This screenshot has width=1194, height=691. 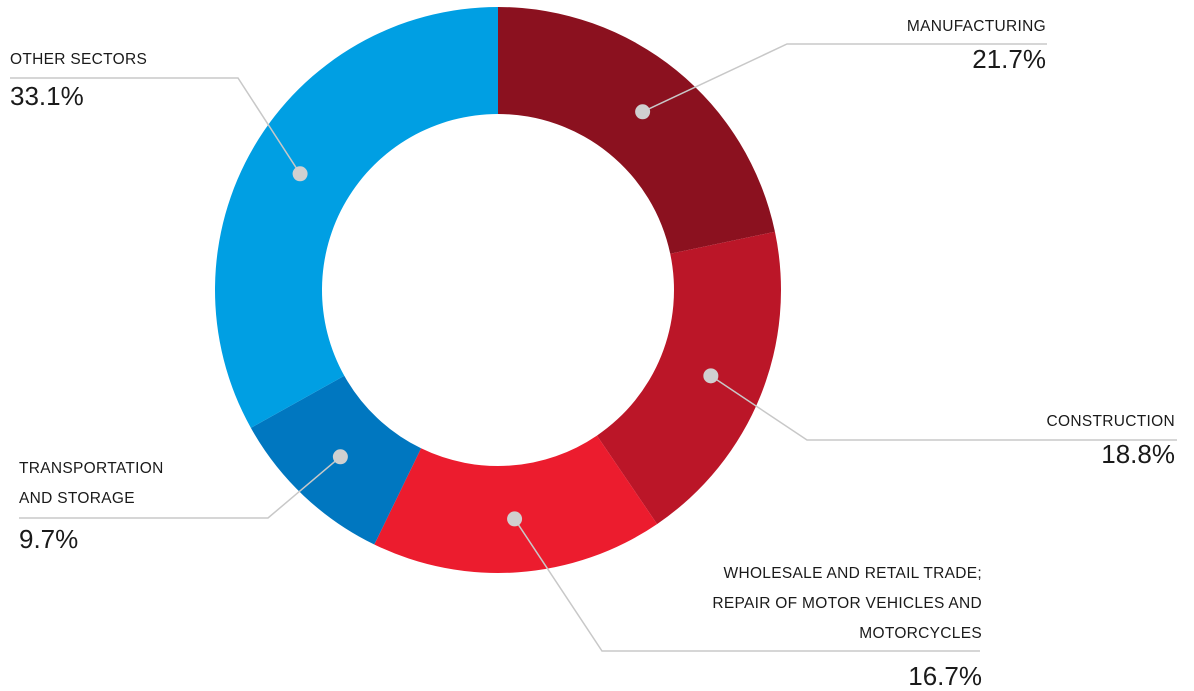 What do you see at coordinates (976, 43) in the screenshot?
I see `label-manufacturing: MANUFACTURING 21.7%` at bounding box center [976, 43].